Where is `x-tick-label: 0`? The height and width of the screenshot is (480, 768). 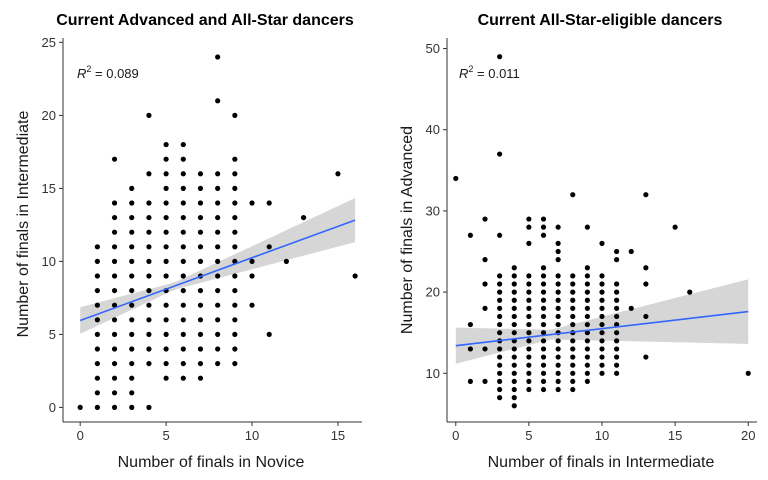 x-tick-label: 0 is located at coordinates (80, 435).